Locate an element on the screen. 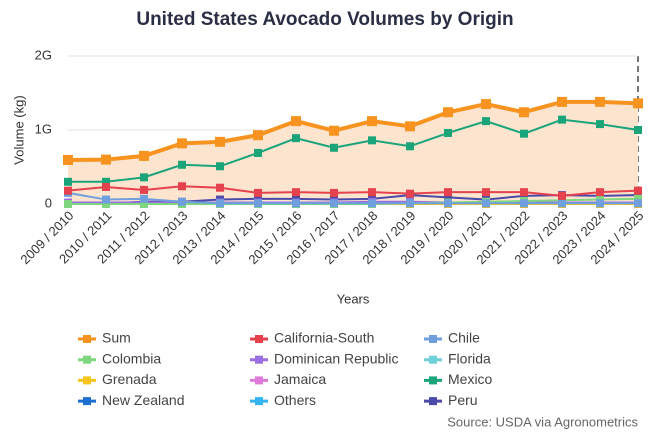  legend-label: Chile is located at coordinates (464, 338).